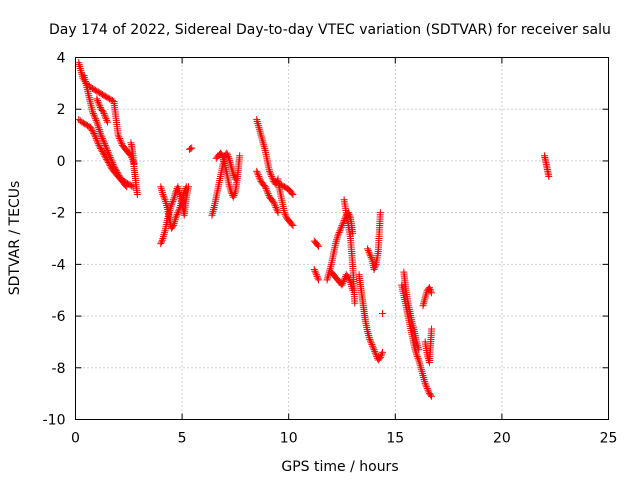  I want to click on y-tick-label: -8, so click(59, 369).